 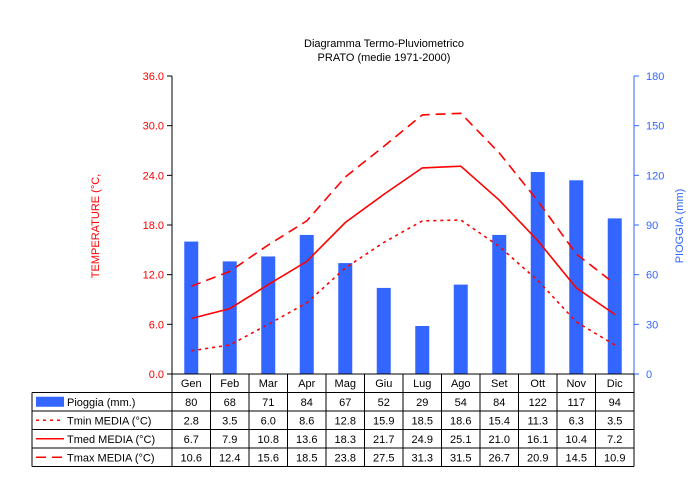 What do you see at coordinates (655, 176) in the screenshot?
I see `right-axis-tick-label: 120` at bounding box center [655, 176].